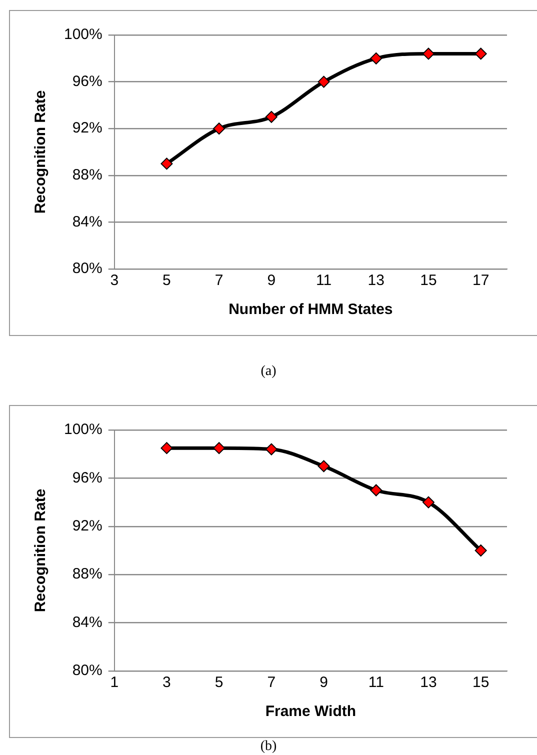 Image resolution: width=537 pixels, height=755 pixels. Describe the element at coordinates (481, 281) in the screenshot. I see `x-tick-label: 17` at that location.